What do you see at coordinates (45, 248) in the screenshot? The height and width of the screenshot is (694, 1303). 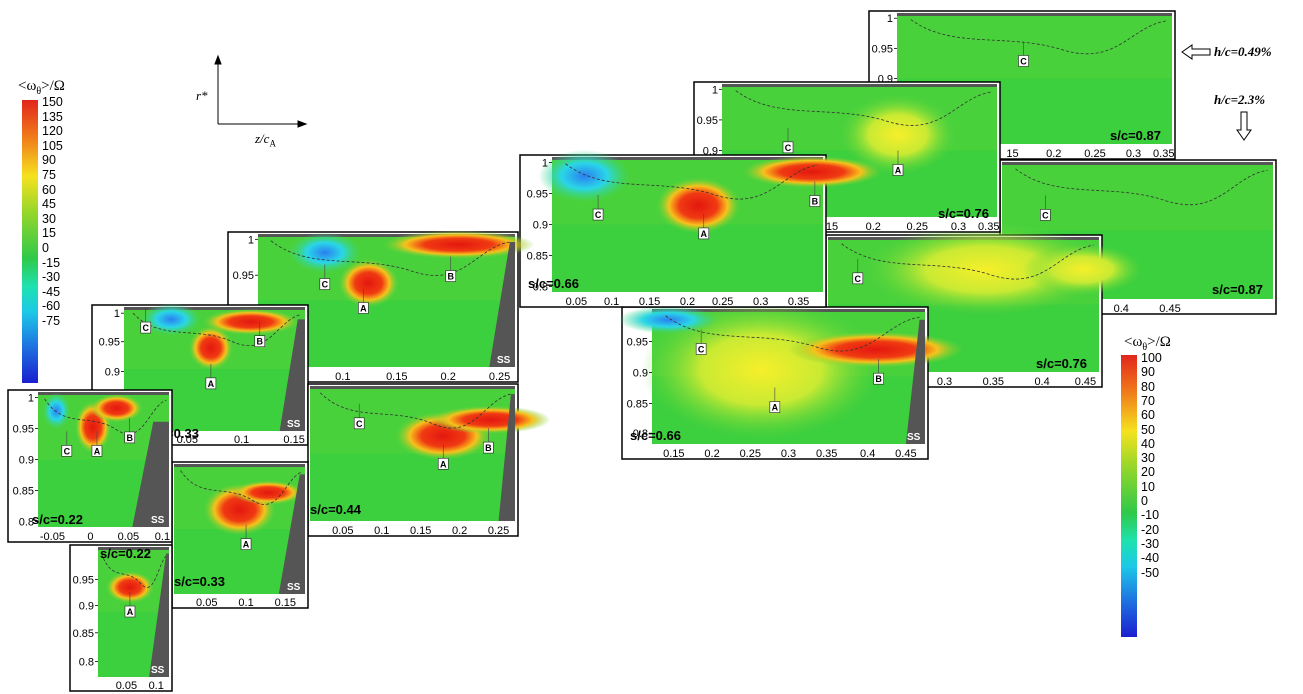 I see `colorbar-left-tick: 0` at bounding box center [45, 248].